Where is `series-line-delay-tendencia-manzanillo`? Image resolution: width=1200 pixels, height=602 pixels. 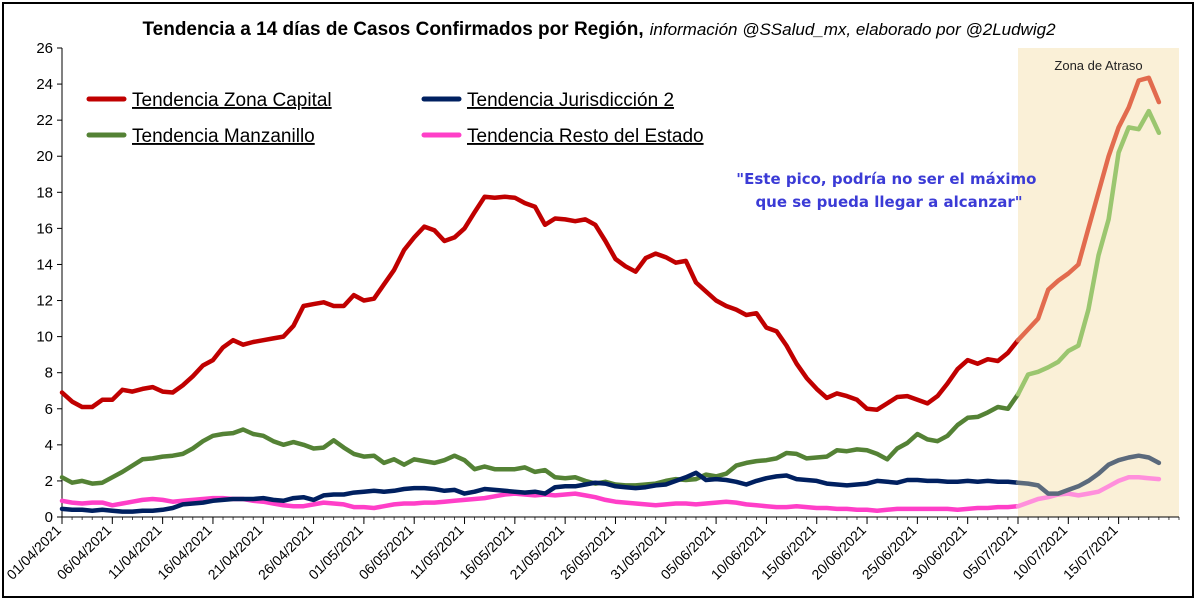 series-line-delay-tendencia-manzanillo is located at coordinates (1088, 252).